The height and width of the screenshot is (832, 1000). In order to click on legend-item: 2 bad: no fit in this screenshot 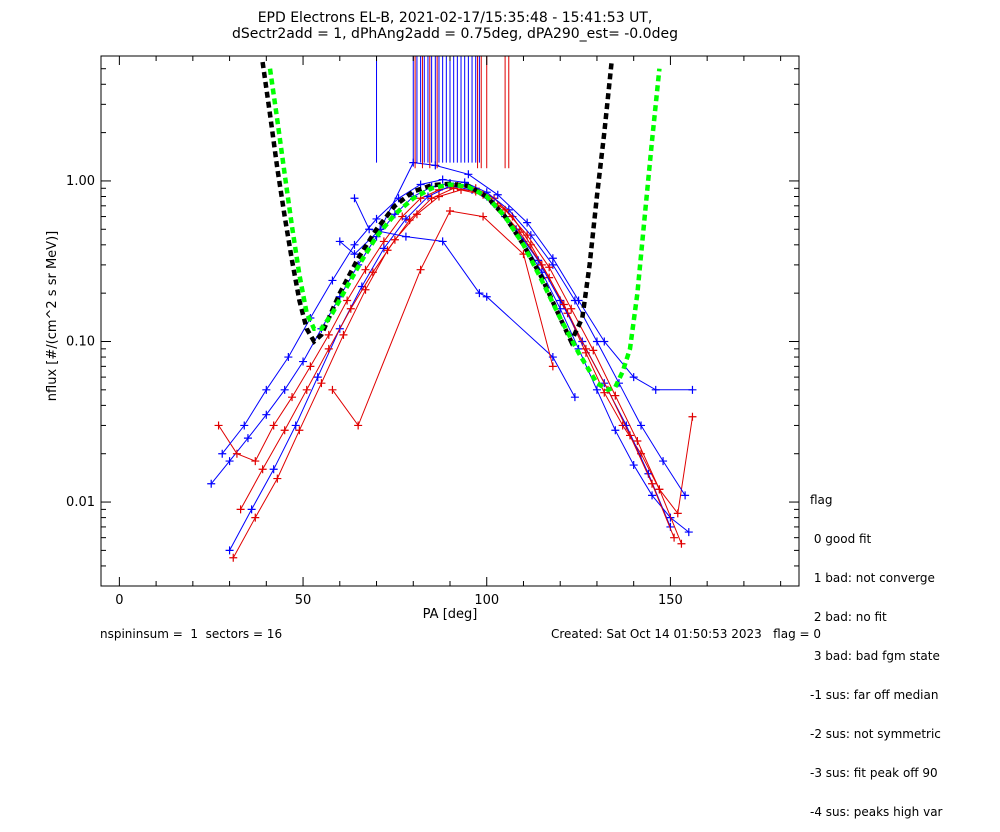, I will do `click(848, 617)`.